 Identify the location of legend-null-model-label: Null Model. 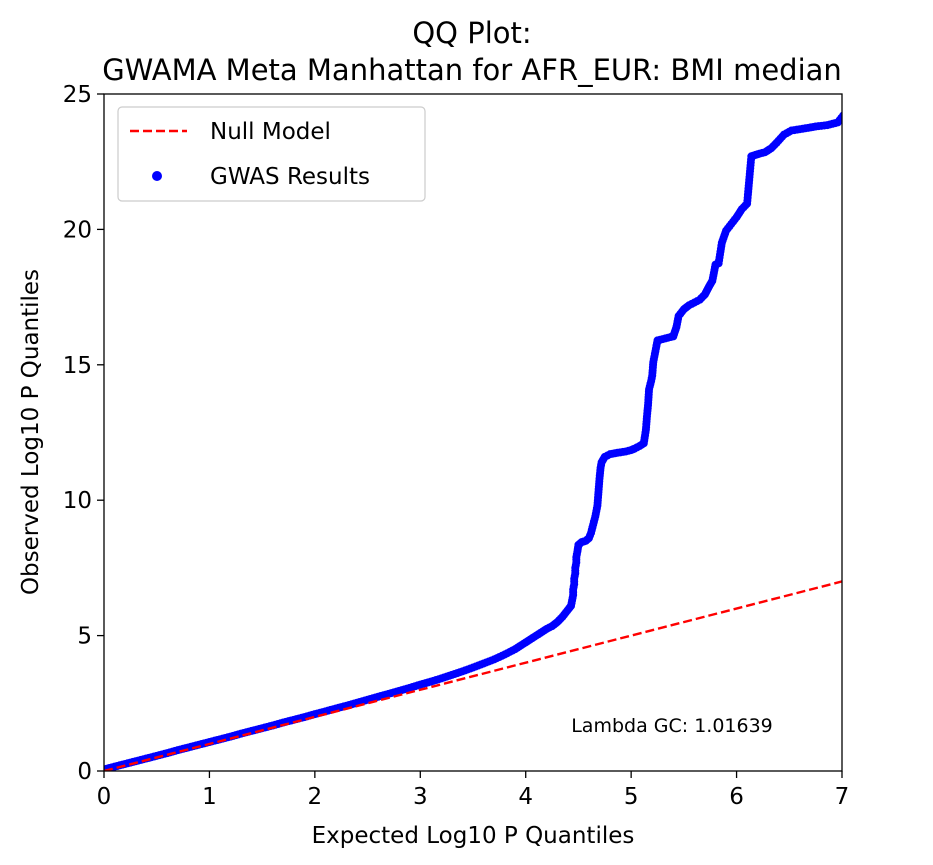
(270, 132).